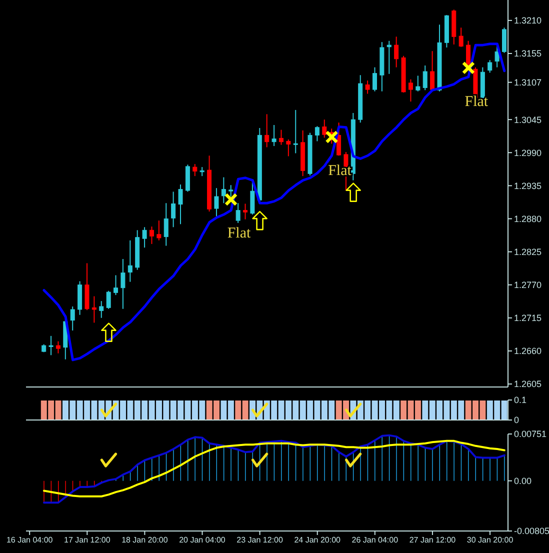 This screenshot has width=549, height=553. Describe the element at coordinates (202, 540) in the screenshot. I see `x-tick-label: 20 Jan 04:00` at that location.